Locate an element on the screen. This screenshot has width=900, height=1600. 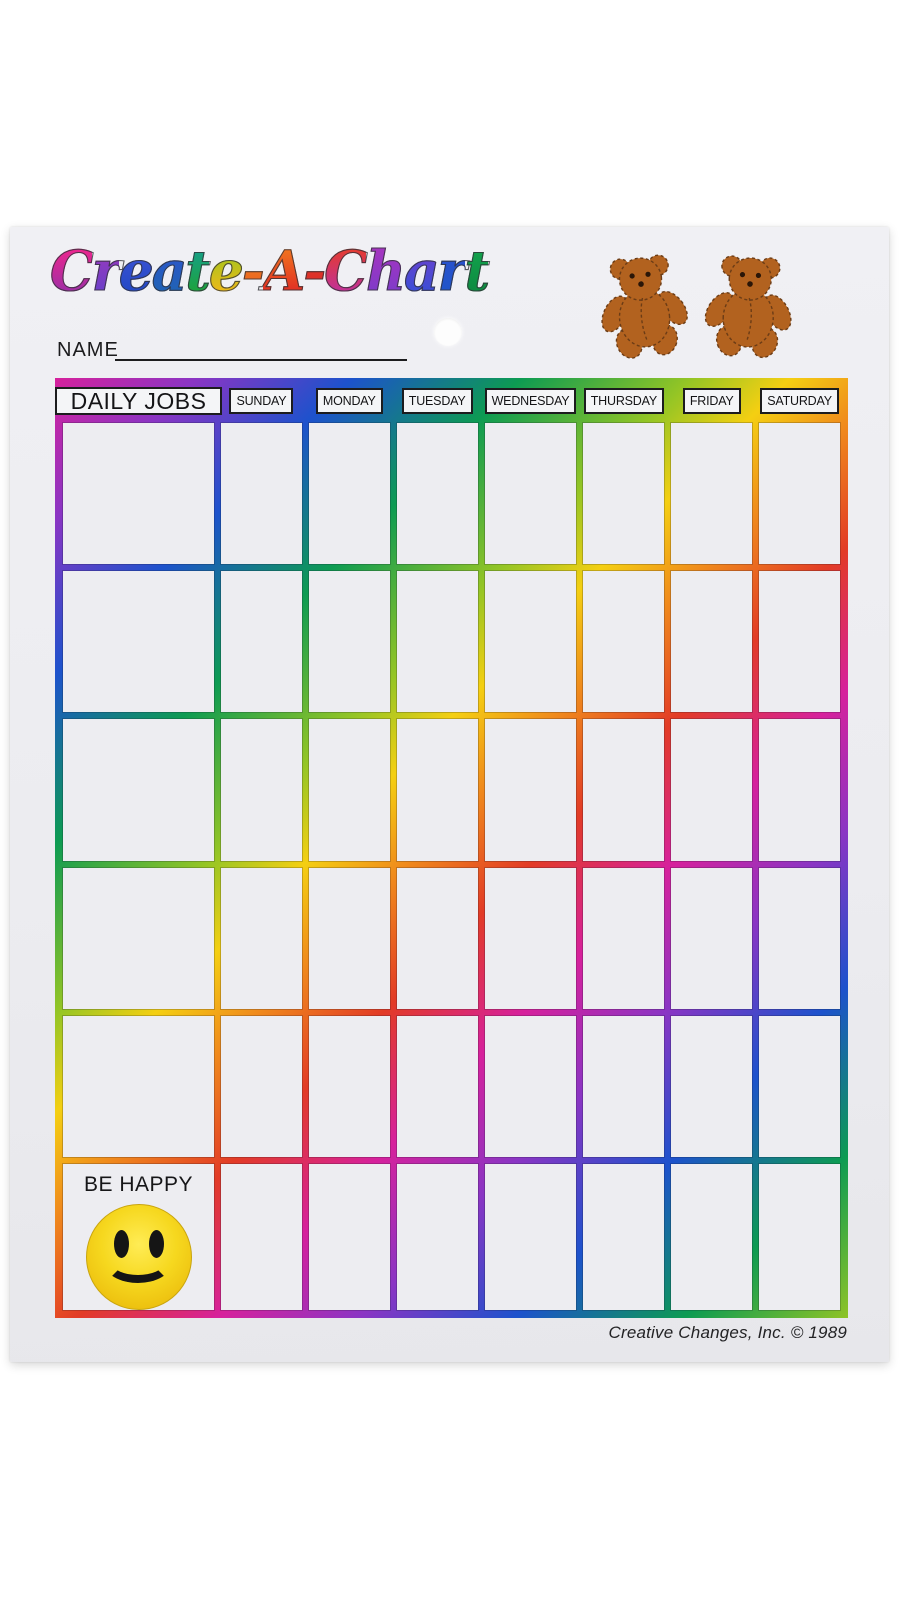
header-label: FRIDAY is located at coordinates (711, 401).